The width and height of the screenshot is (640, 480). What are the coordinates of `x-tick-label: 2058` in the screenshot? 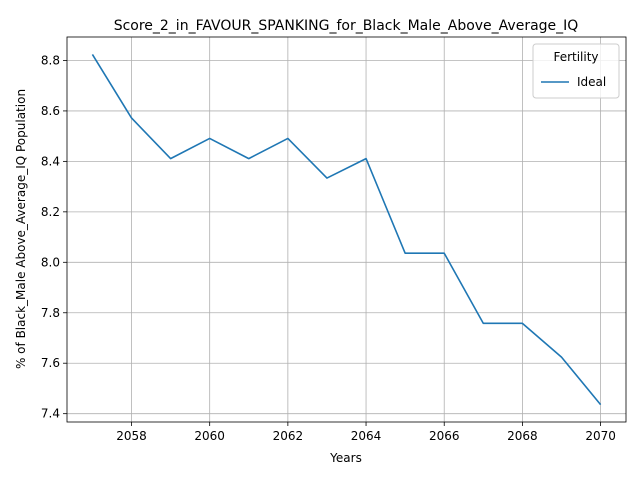 It's located at (131, 436).